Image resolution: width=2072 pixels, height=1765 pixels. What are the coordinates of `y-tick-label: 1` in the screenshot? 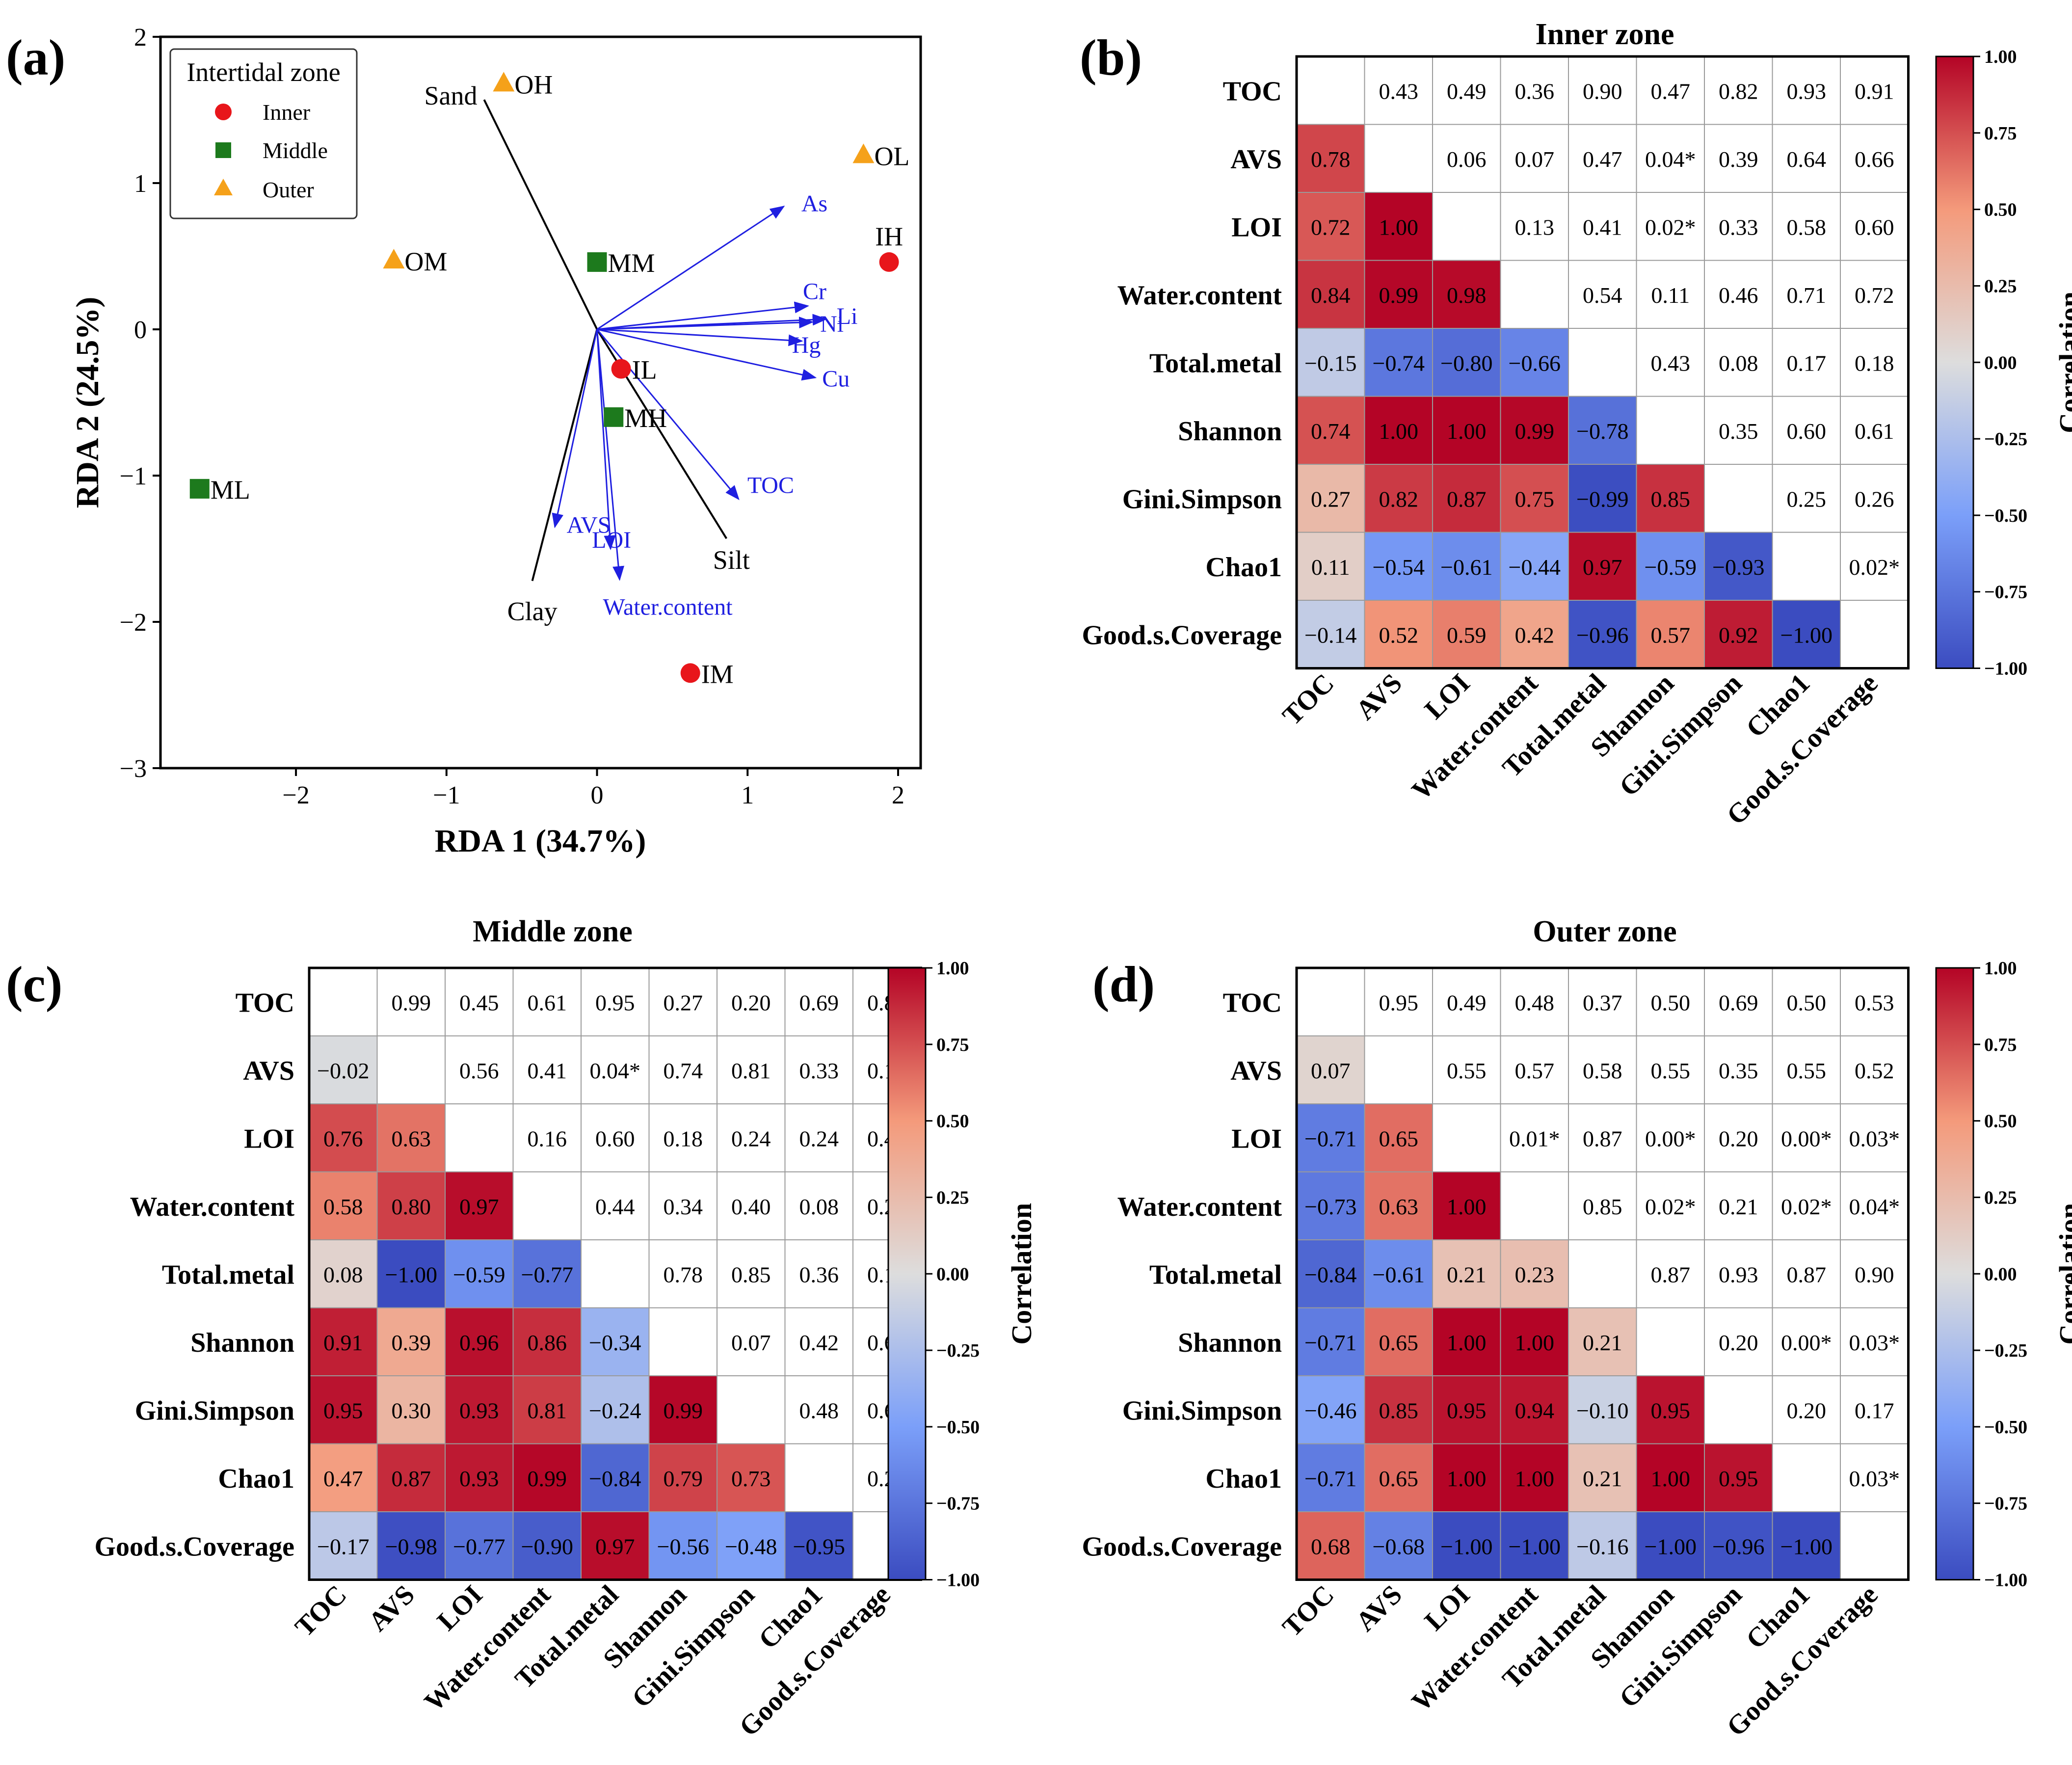 It's located at (141, 184).